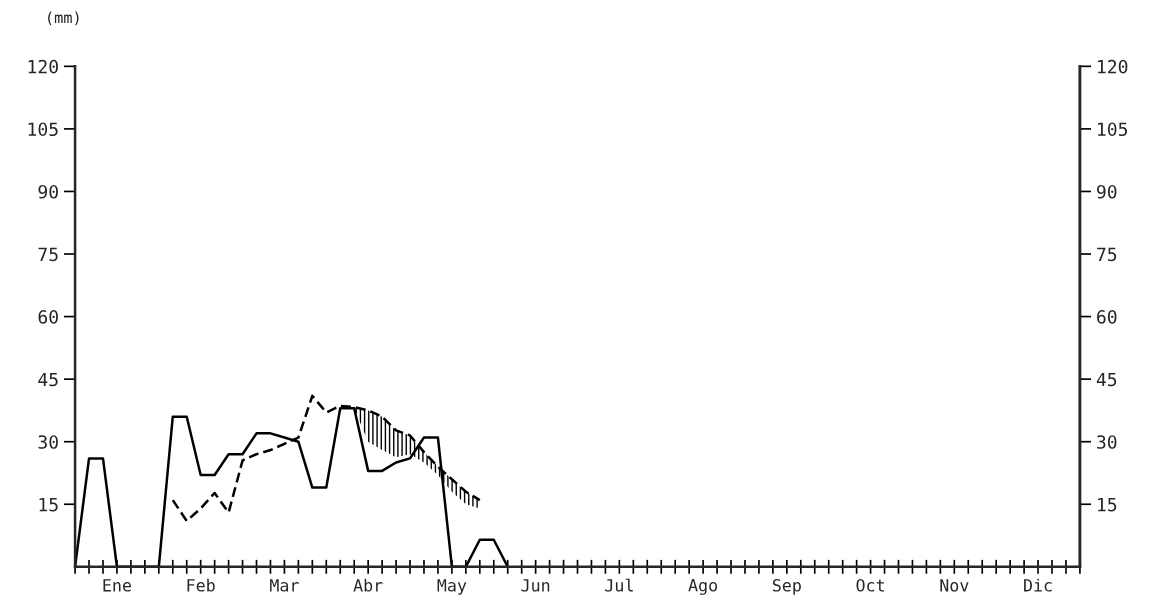 The height and width of the screenshot is (603, 1155). Describe the element at coordinates (63, 18) in the screenshot. I see `y-axis-title: (mm)` at that location.